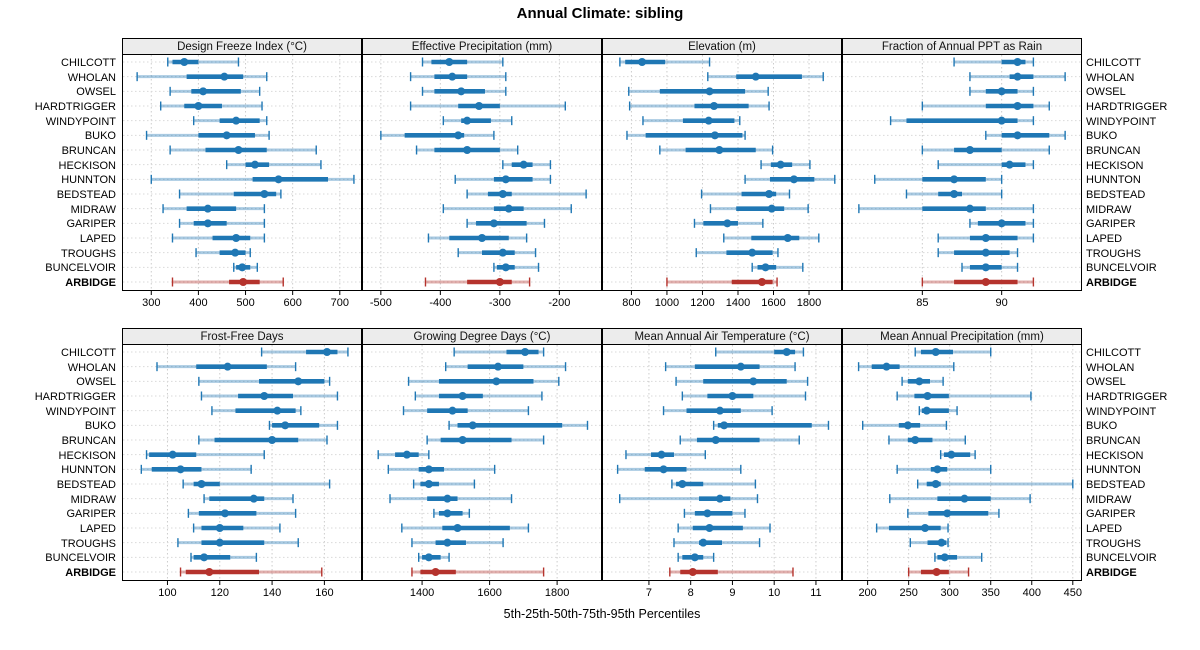  What do you see at coordinates (489, 590) in the screenshot?
I see `x-axis-canvas: 1400 1600 1800` at bounding box center [489, 590].